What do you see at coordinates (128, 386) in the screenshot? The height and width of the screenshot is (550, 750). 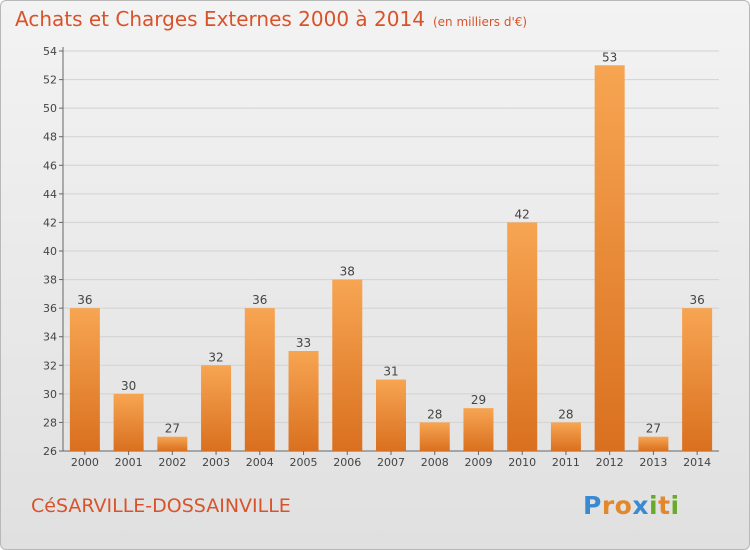 I see `bar-value-label: 30` at bounding box center [128, 386].